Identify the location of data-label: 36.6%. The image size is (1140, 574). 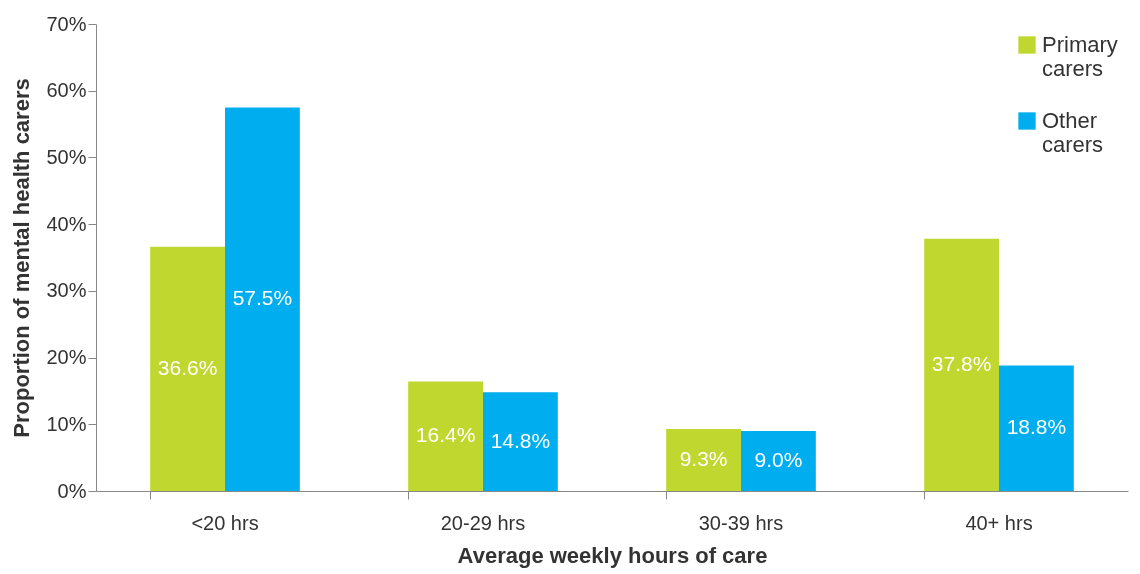
(187, 367).